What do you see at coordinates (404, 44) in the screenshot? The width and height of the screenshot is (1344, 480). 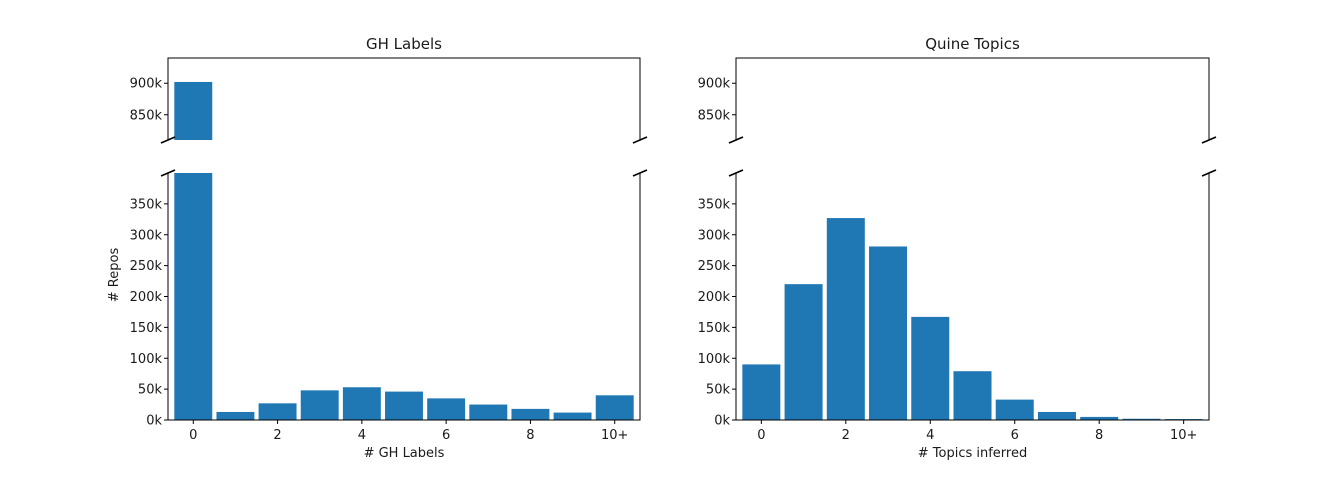 I see `chart-title: GH Labels` at bounding box center [404, 44].